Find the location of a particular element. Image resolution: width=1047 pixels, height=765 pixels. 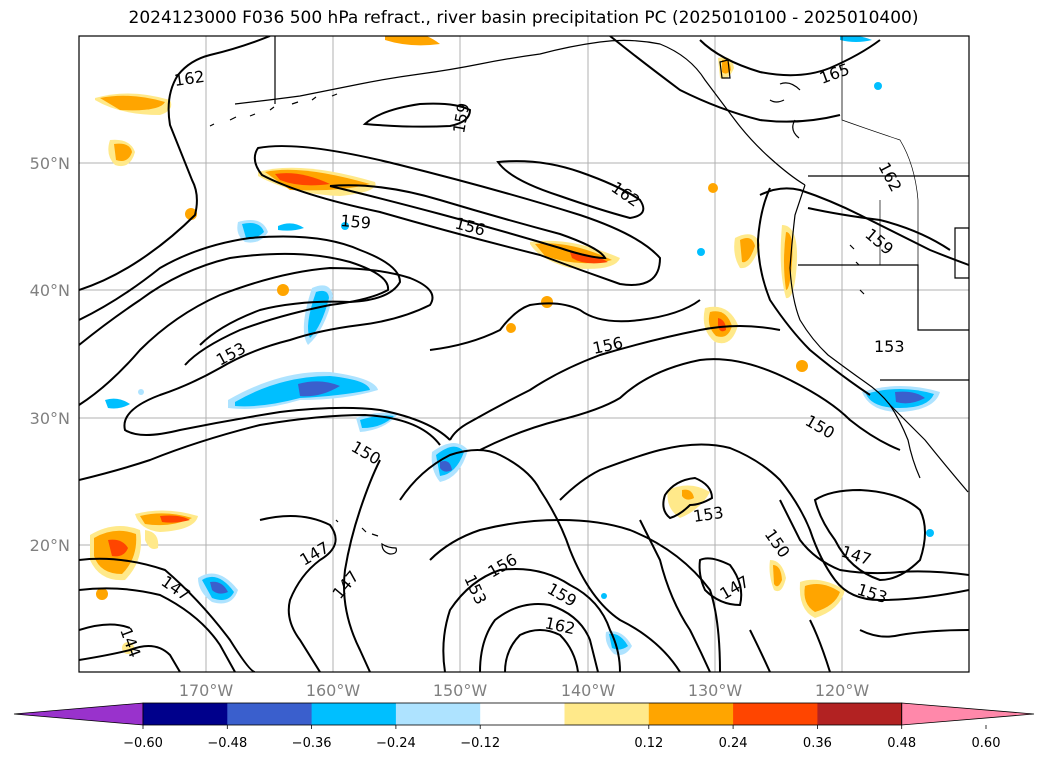

colorbar-tick-label: −0.12 is located at coordinates (480, 743).